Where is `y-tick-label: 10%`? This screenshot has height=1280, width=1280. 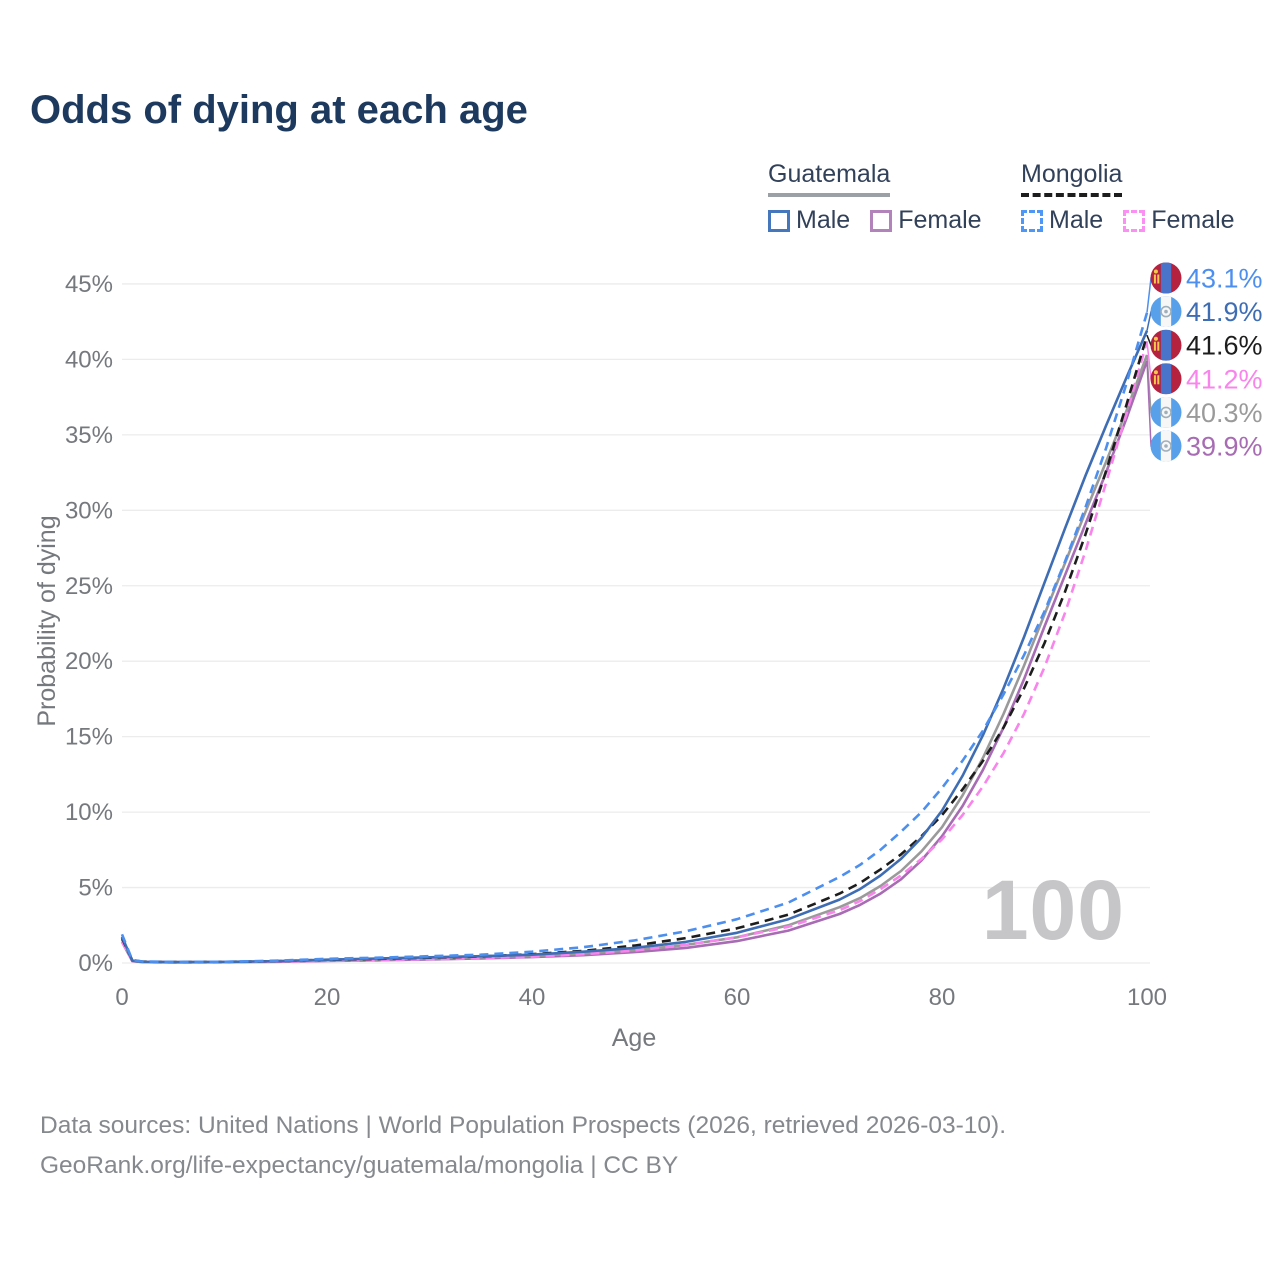
y-tick-label: 10% is located at coordinates (89, 812).